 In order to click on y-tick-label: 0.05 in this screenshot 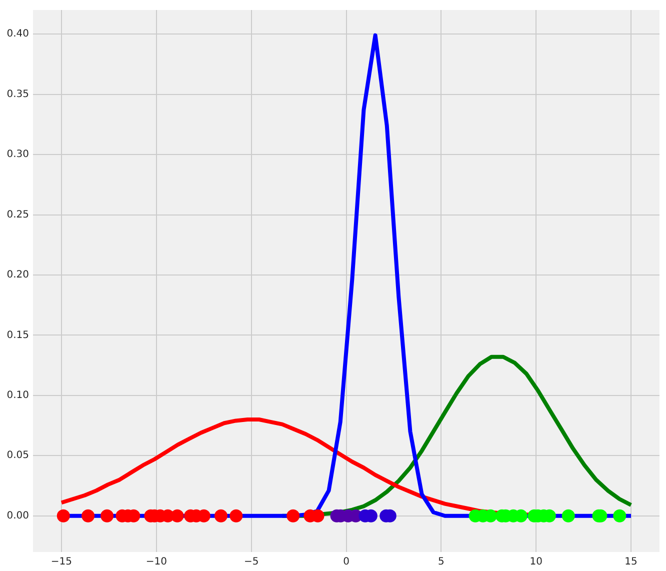, I will do `click(17, 456)`.